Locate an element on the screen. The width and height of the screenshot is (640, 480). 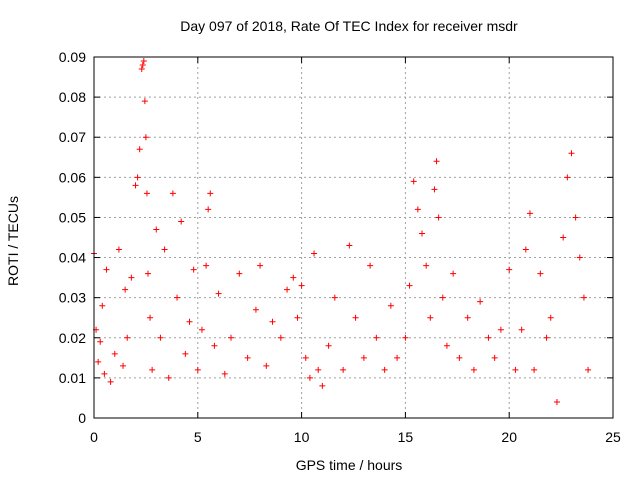
x-tick-label: 20 is located at coordinates (509, 437).